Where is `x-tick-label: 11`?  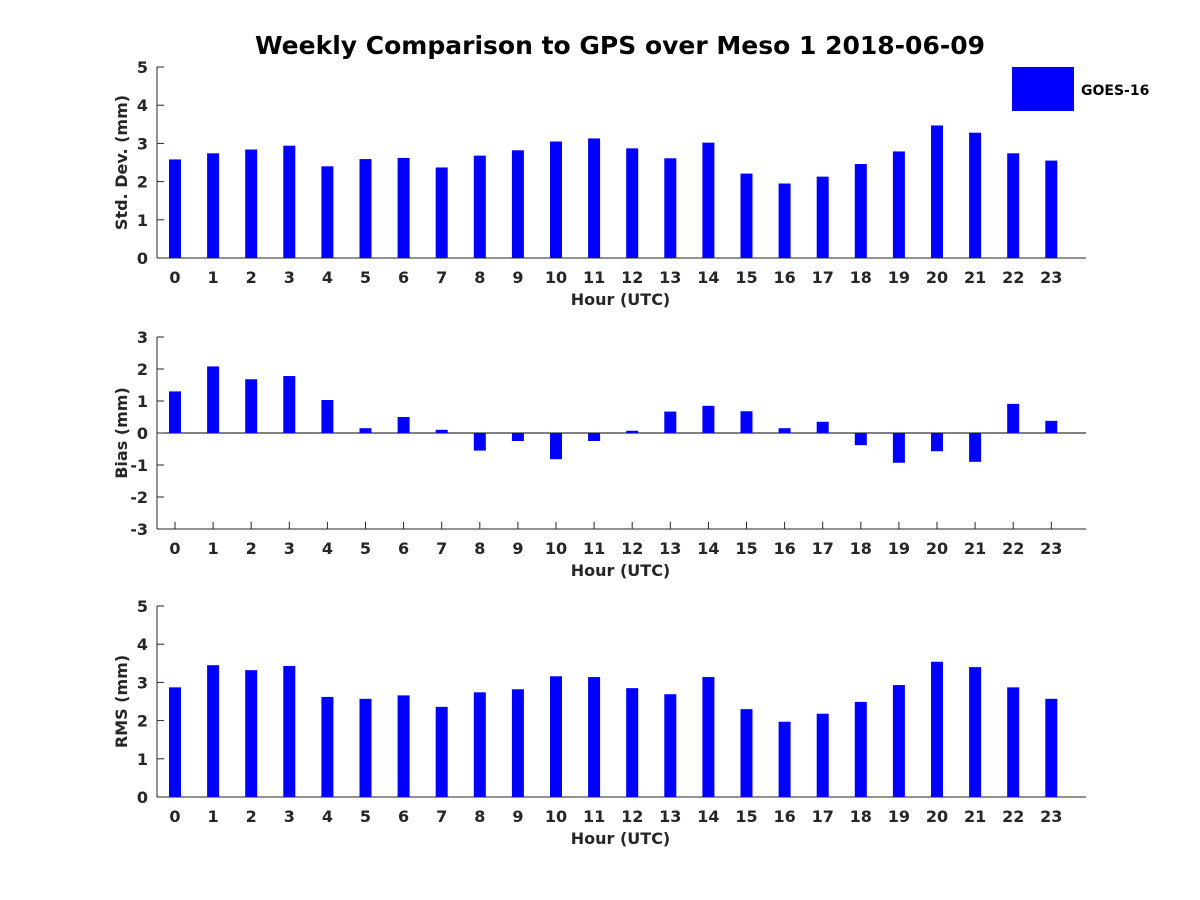
x-tick-label: 11 is located at coordinates (594, 816).